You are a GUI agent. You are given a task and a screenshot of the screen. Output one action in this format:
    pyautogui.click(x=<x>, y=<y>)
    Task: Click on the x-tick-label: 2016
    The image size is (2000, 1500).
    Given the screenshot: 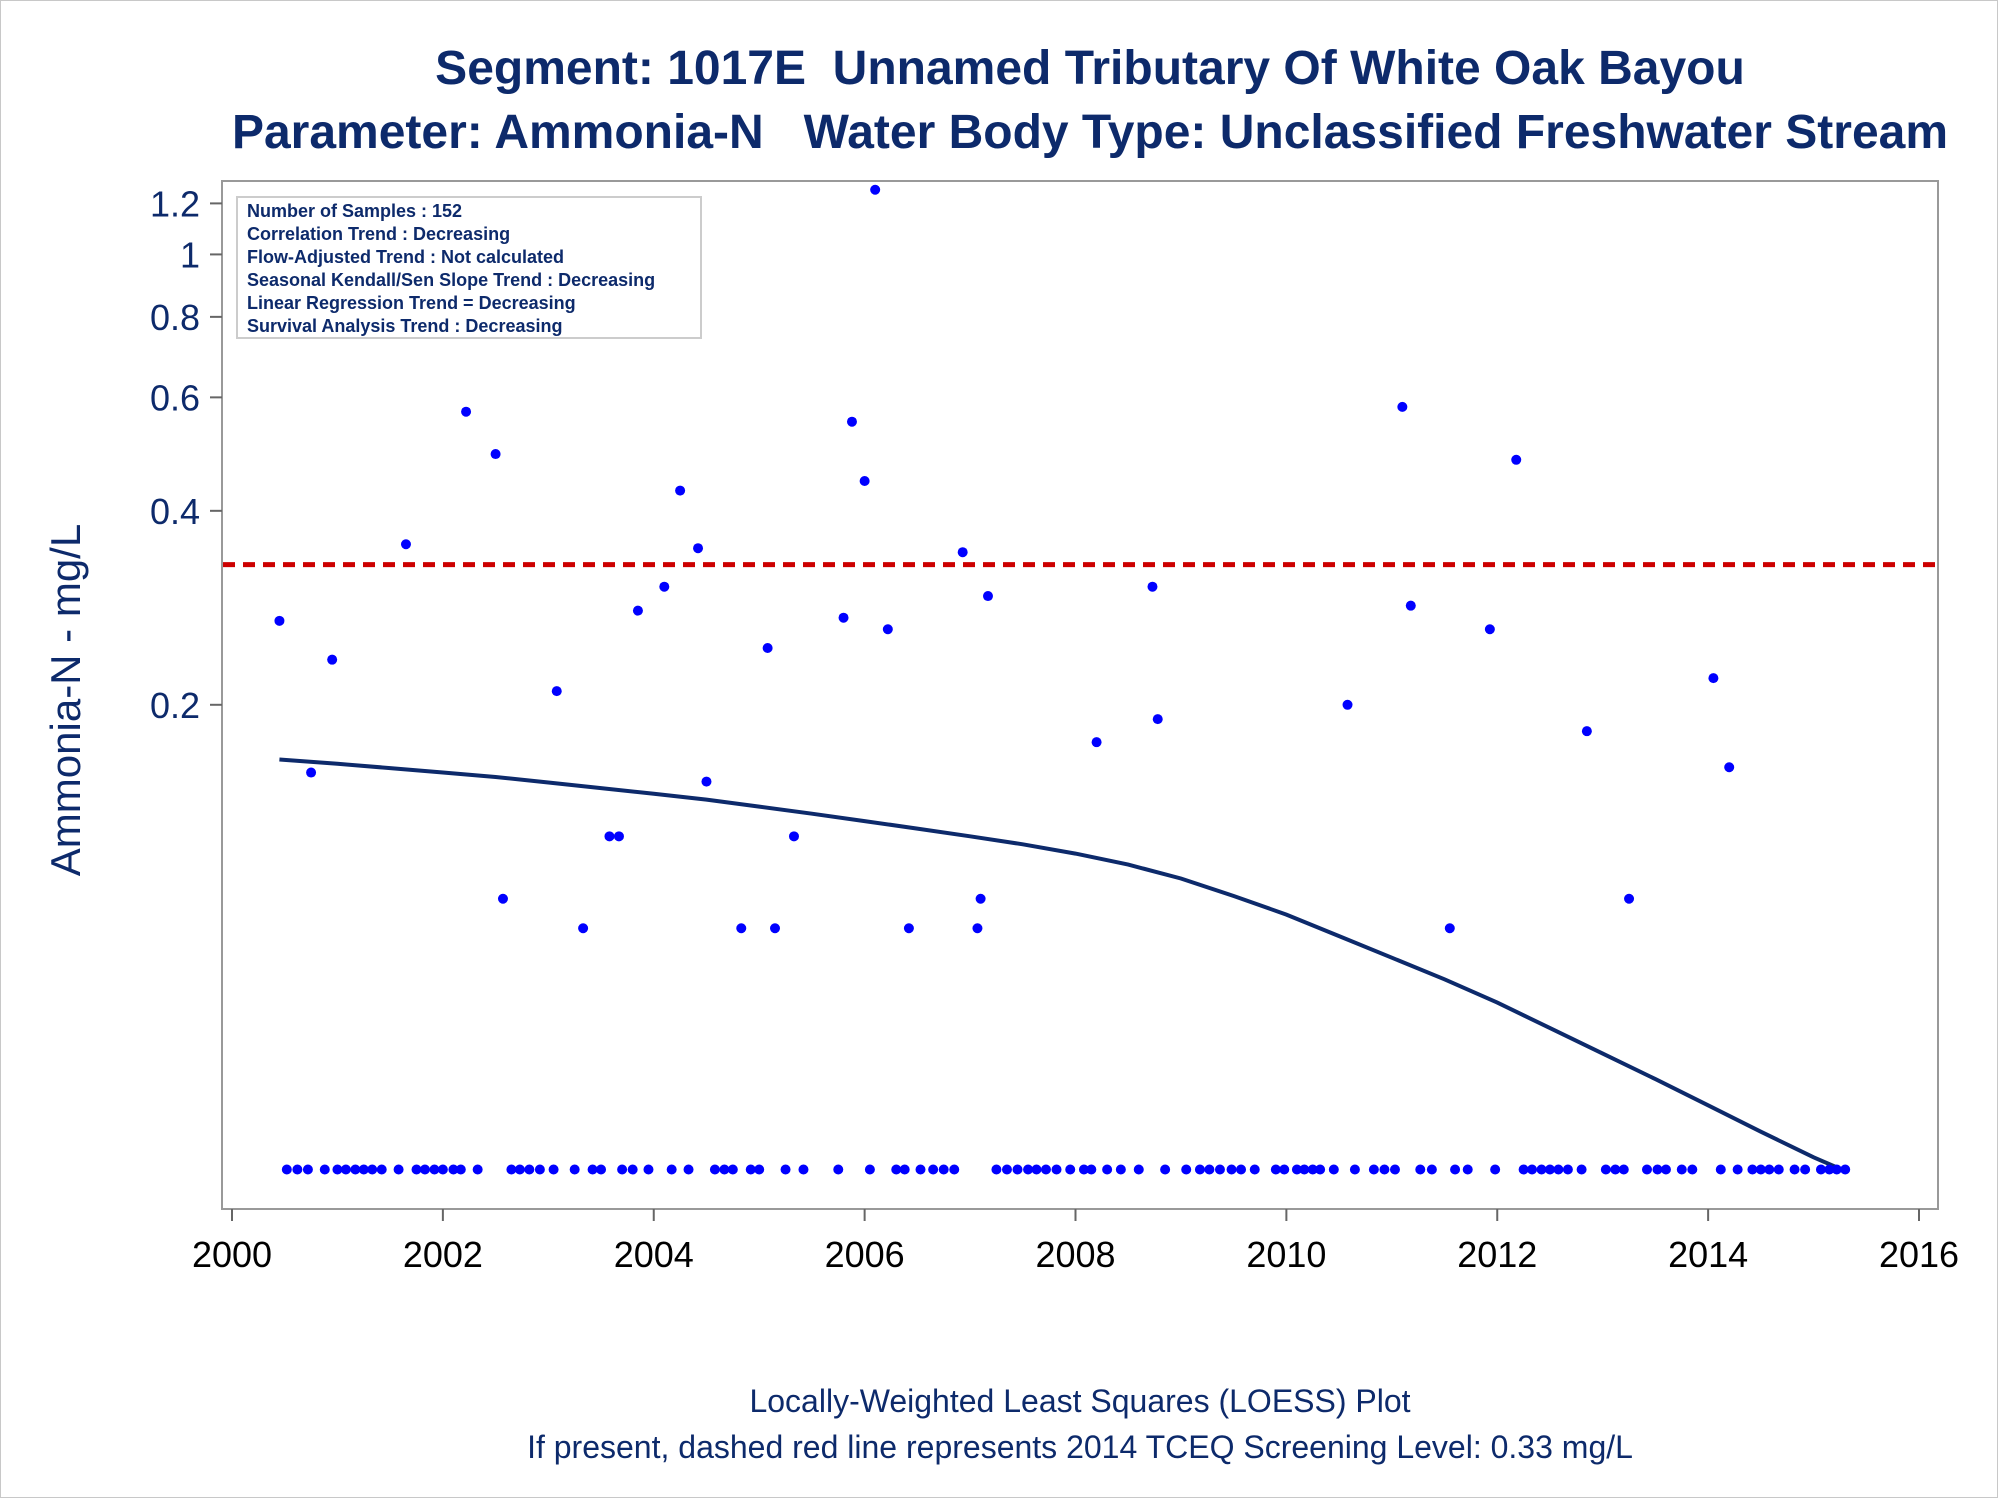 What is the action you would take?
    pyautogui.click(x=1919, y=1254)
    